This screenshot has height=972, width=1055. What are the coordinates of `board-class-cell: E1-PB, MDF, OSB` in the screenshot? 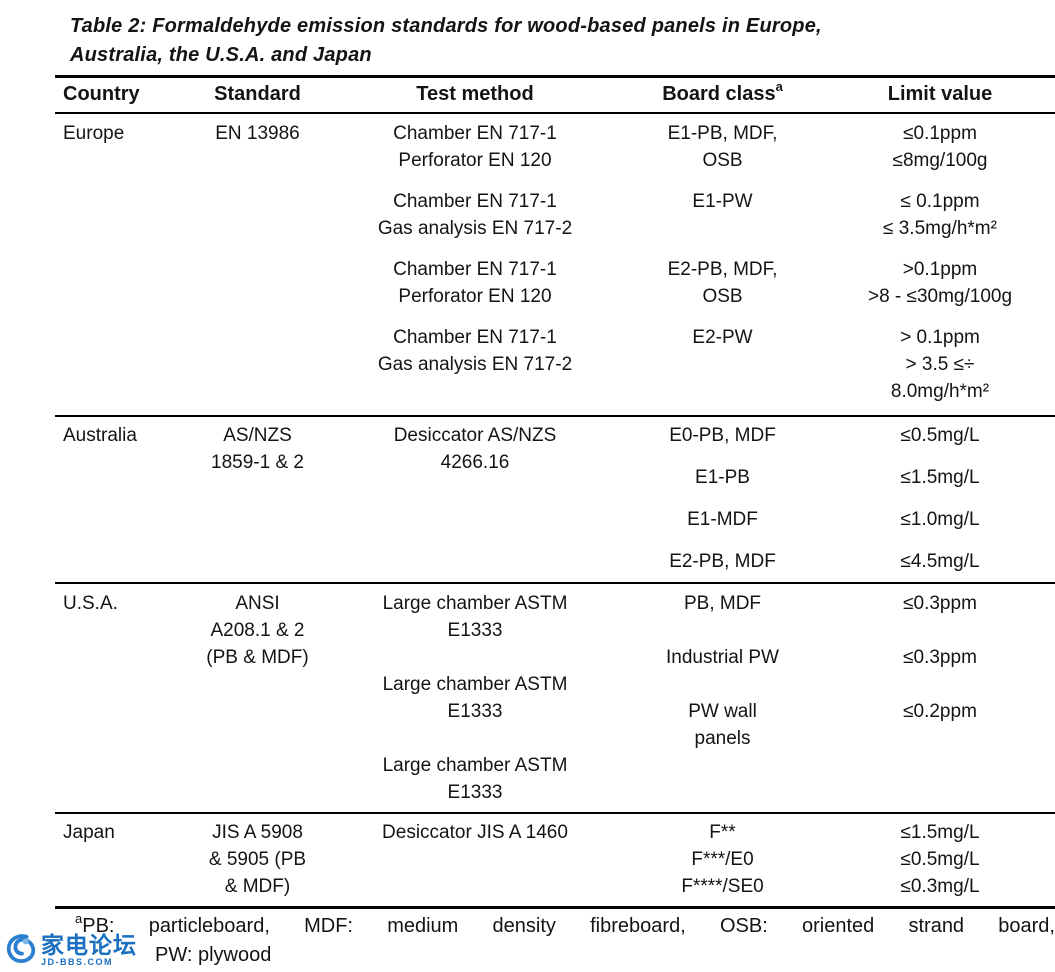 It's located at (722, 147).